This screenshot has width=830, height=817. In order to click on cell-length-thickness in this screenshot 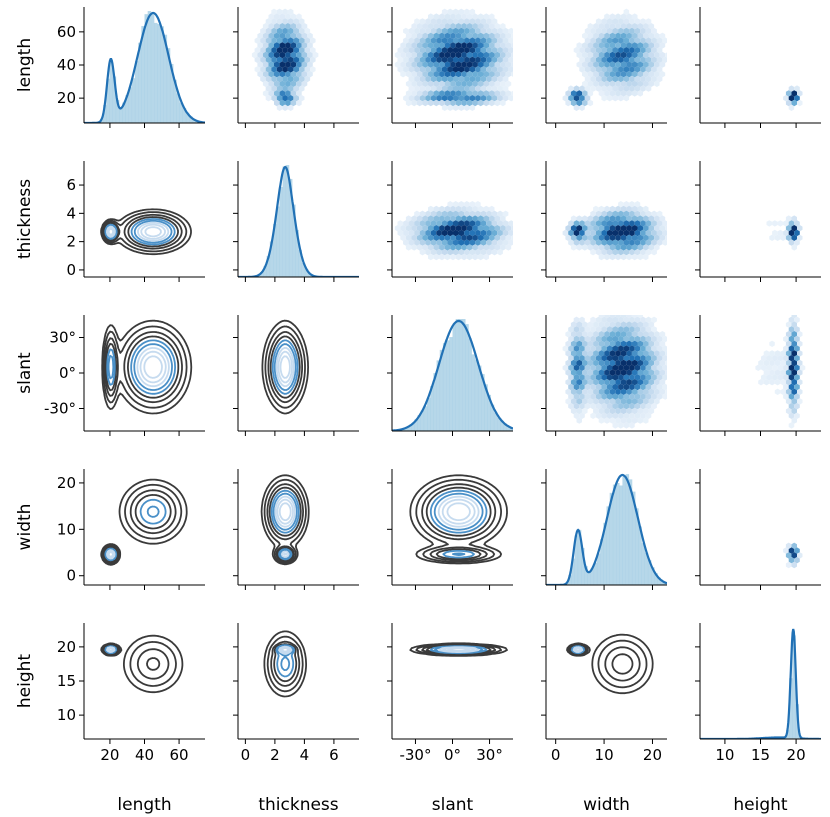, I will do `click(296, 67)`.